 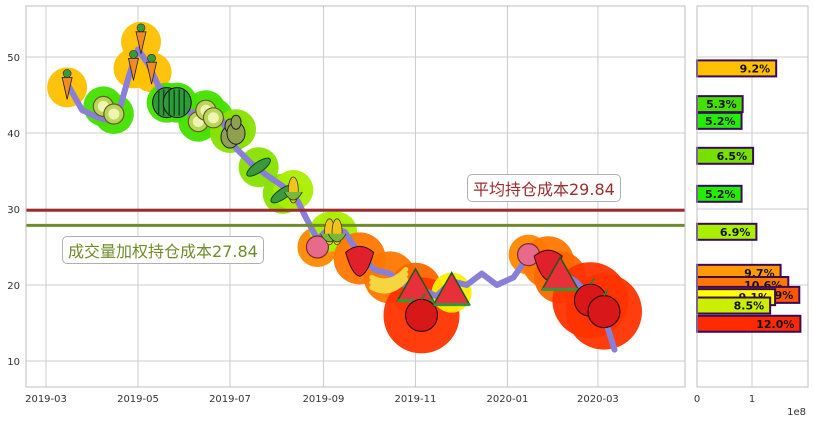 I want to click on y-tick-label: 30, so click(x=13, y=210).